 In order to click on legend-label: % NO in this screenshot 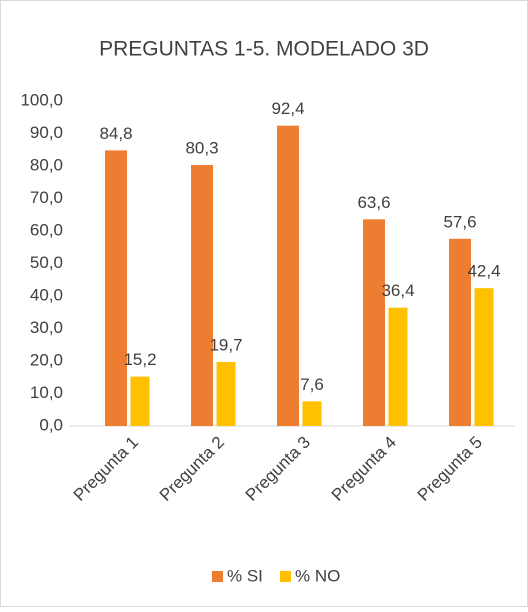, I will do `click(317, 575)`.